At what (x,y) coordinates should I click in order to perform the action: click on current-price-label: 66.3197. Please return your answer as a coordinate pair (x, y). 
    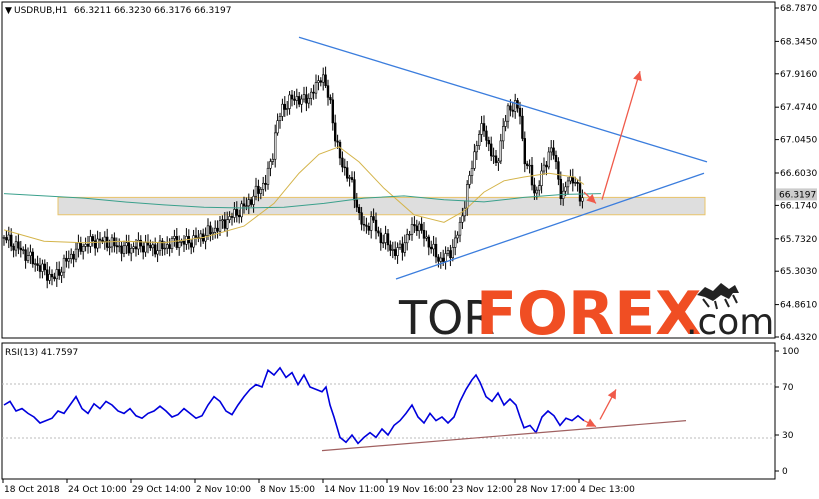
    Looking at the image, I should click on (797, 195).